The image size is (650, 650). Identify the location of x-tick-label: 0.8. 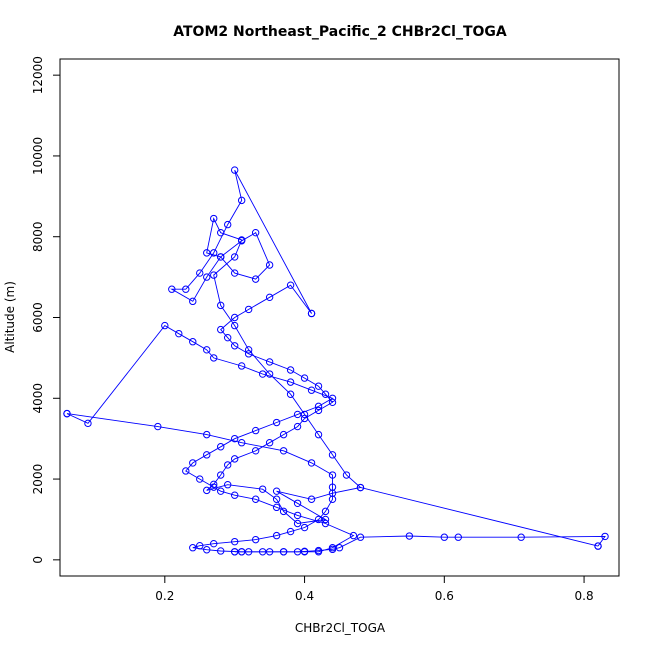
(584, 596).